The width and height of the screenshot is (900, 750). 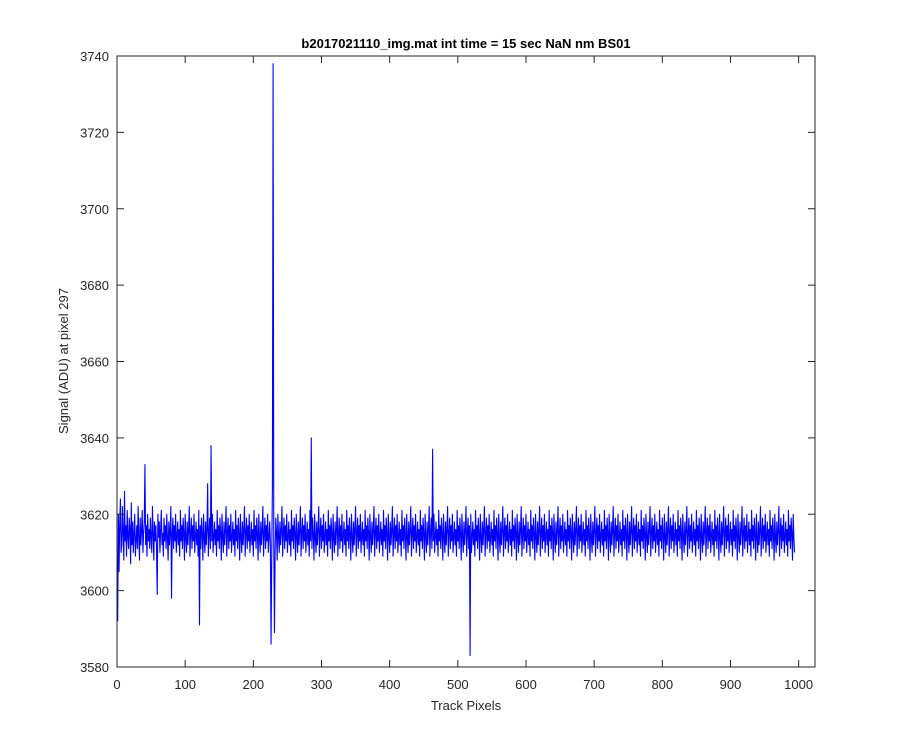 I want to click on y-axis-label: Signal (ADU) at pixel 297, so click(x=63, y=361).